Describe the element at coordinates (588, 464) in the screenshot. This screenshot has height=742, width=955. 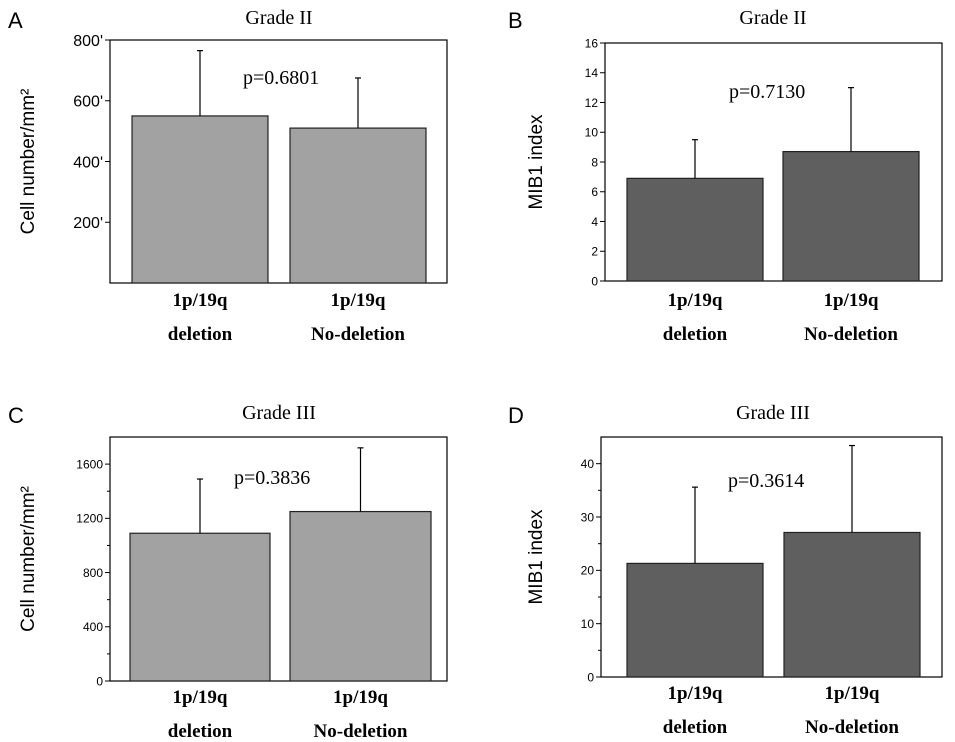
I see `y-tick-label: 40` at that location.